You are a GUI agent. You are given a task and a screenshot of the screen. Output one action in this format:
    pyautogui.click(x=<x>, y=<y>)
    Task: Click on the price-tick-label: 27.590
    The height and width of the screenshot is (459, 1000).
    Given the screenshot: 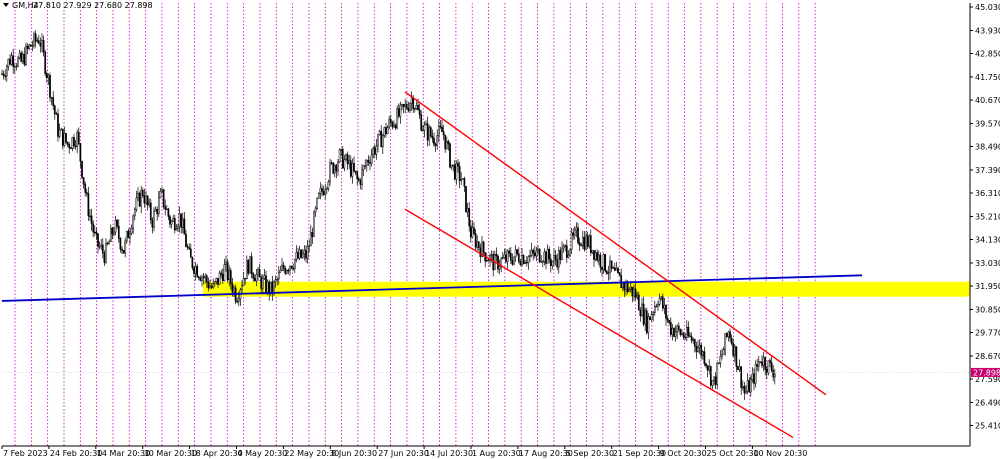 What is the action you would take?
    pyautogui.click(x=987, y=379)
    